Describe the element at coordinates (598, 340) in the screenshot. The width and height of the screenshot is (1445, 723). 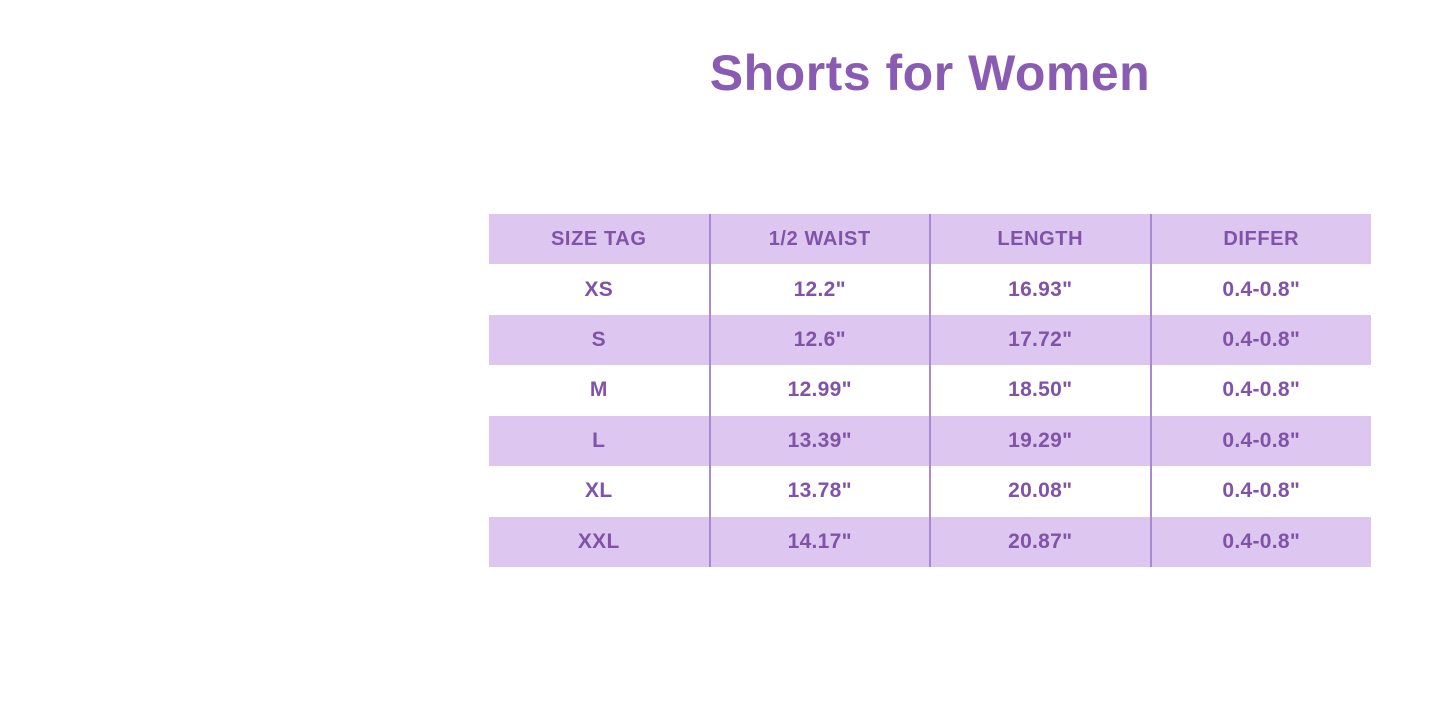
I see `cell-size-tag: S` at that location.